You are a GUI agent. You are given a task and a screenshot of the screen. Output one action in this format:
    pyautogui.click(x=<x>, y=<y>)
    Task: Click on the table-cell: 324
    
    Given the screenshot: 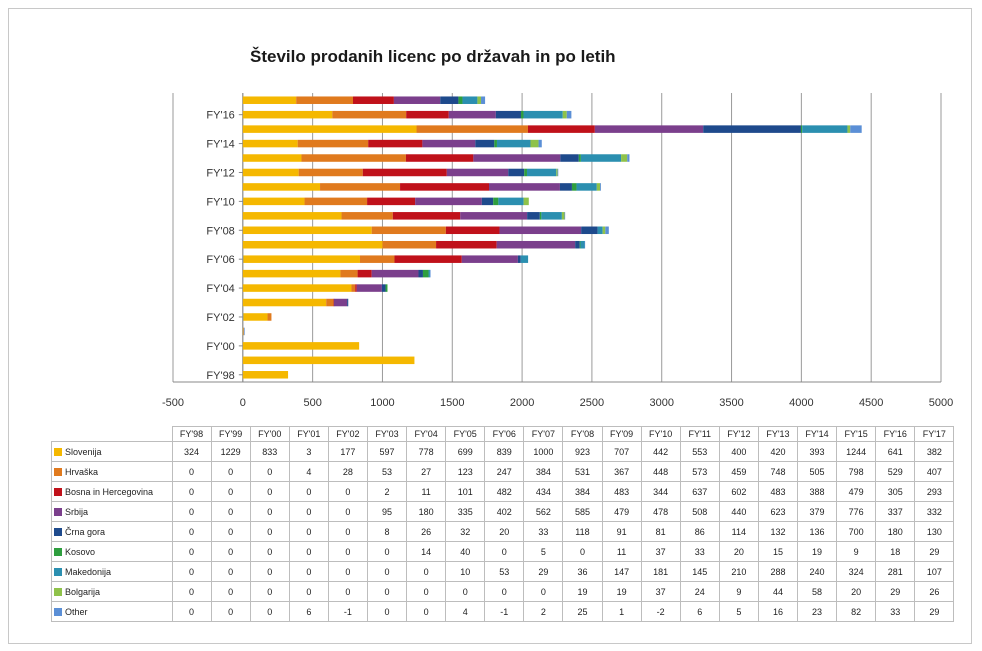 What is the action you would take?
    pyautogui.click(x=856, y=571)
    